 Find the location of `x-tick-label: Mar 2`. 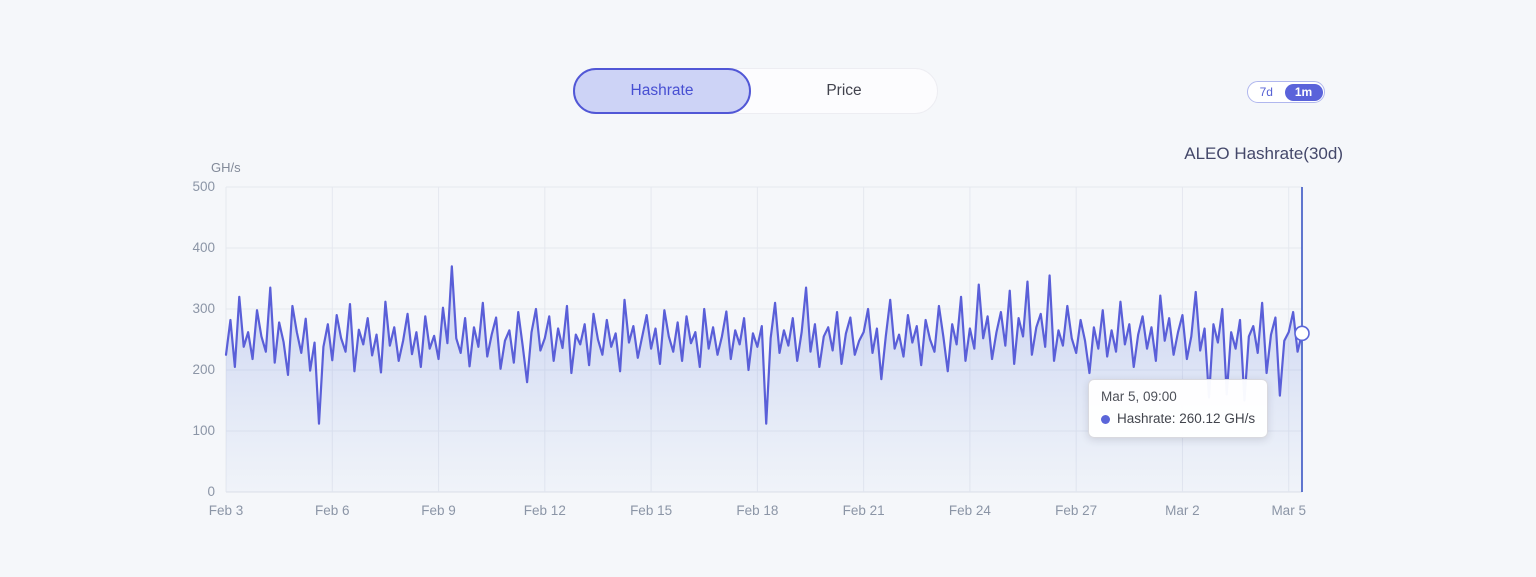

x-tick-label: Mar 2 is located at coordinates (1182, 510).